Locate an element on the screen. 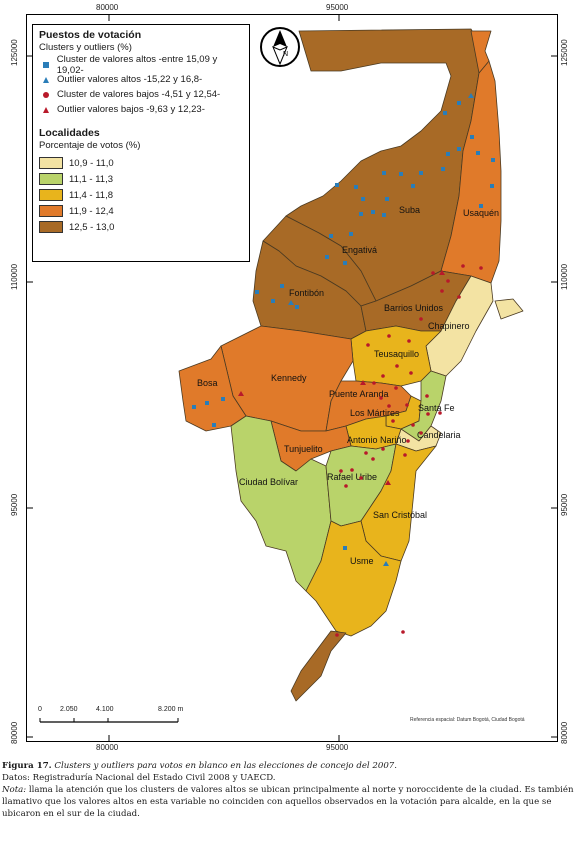 The height and width of the screenshot is (847, 580). locality-usme is located at coordinates (353, 578).